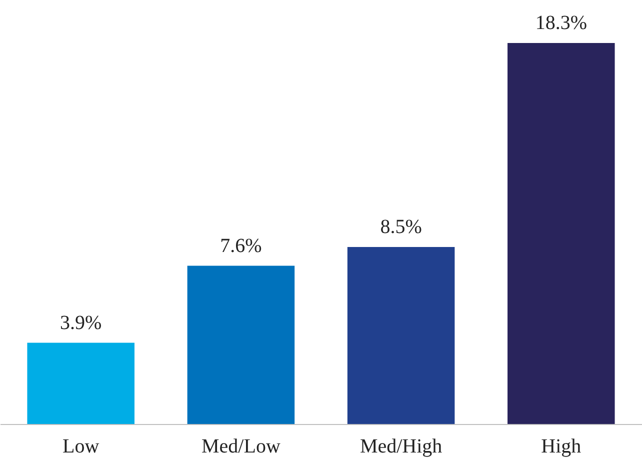 This screenshot has width=642, height=469. Describe the element at coordinates (401, 447) in the screenshot. I see `x-tick-label: Med/High` at that location.